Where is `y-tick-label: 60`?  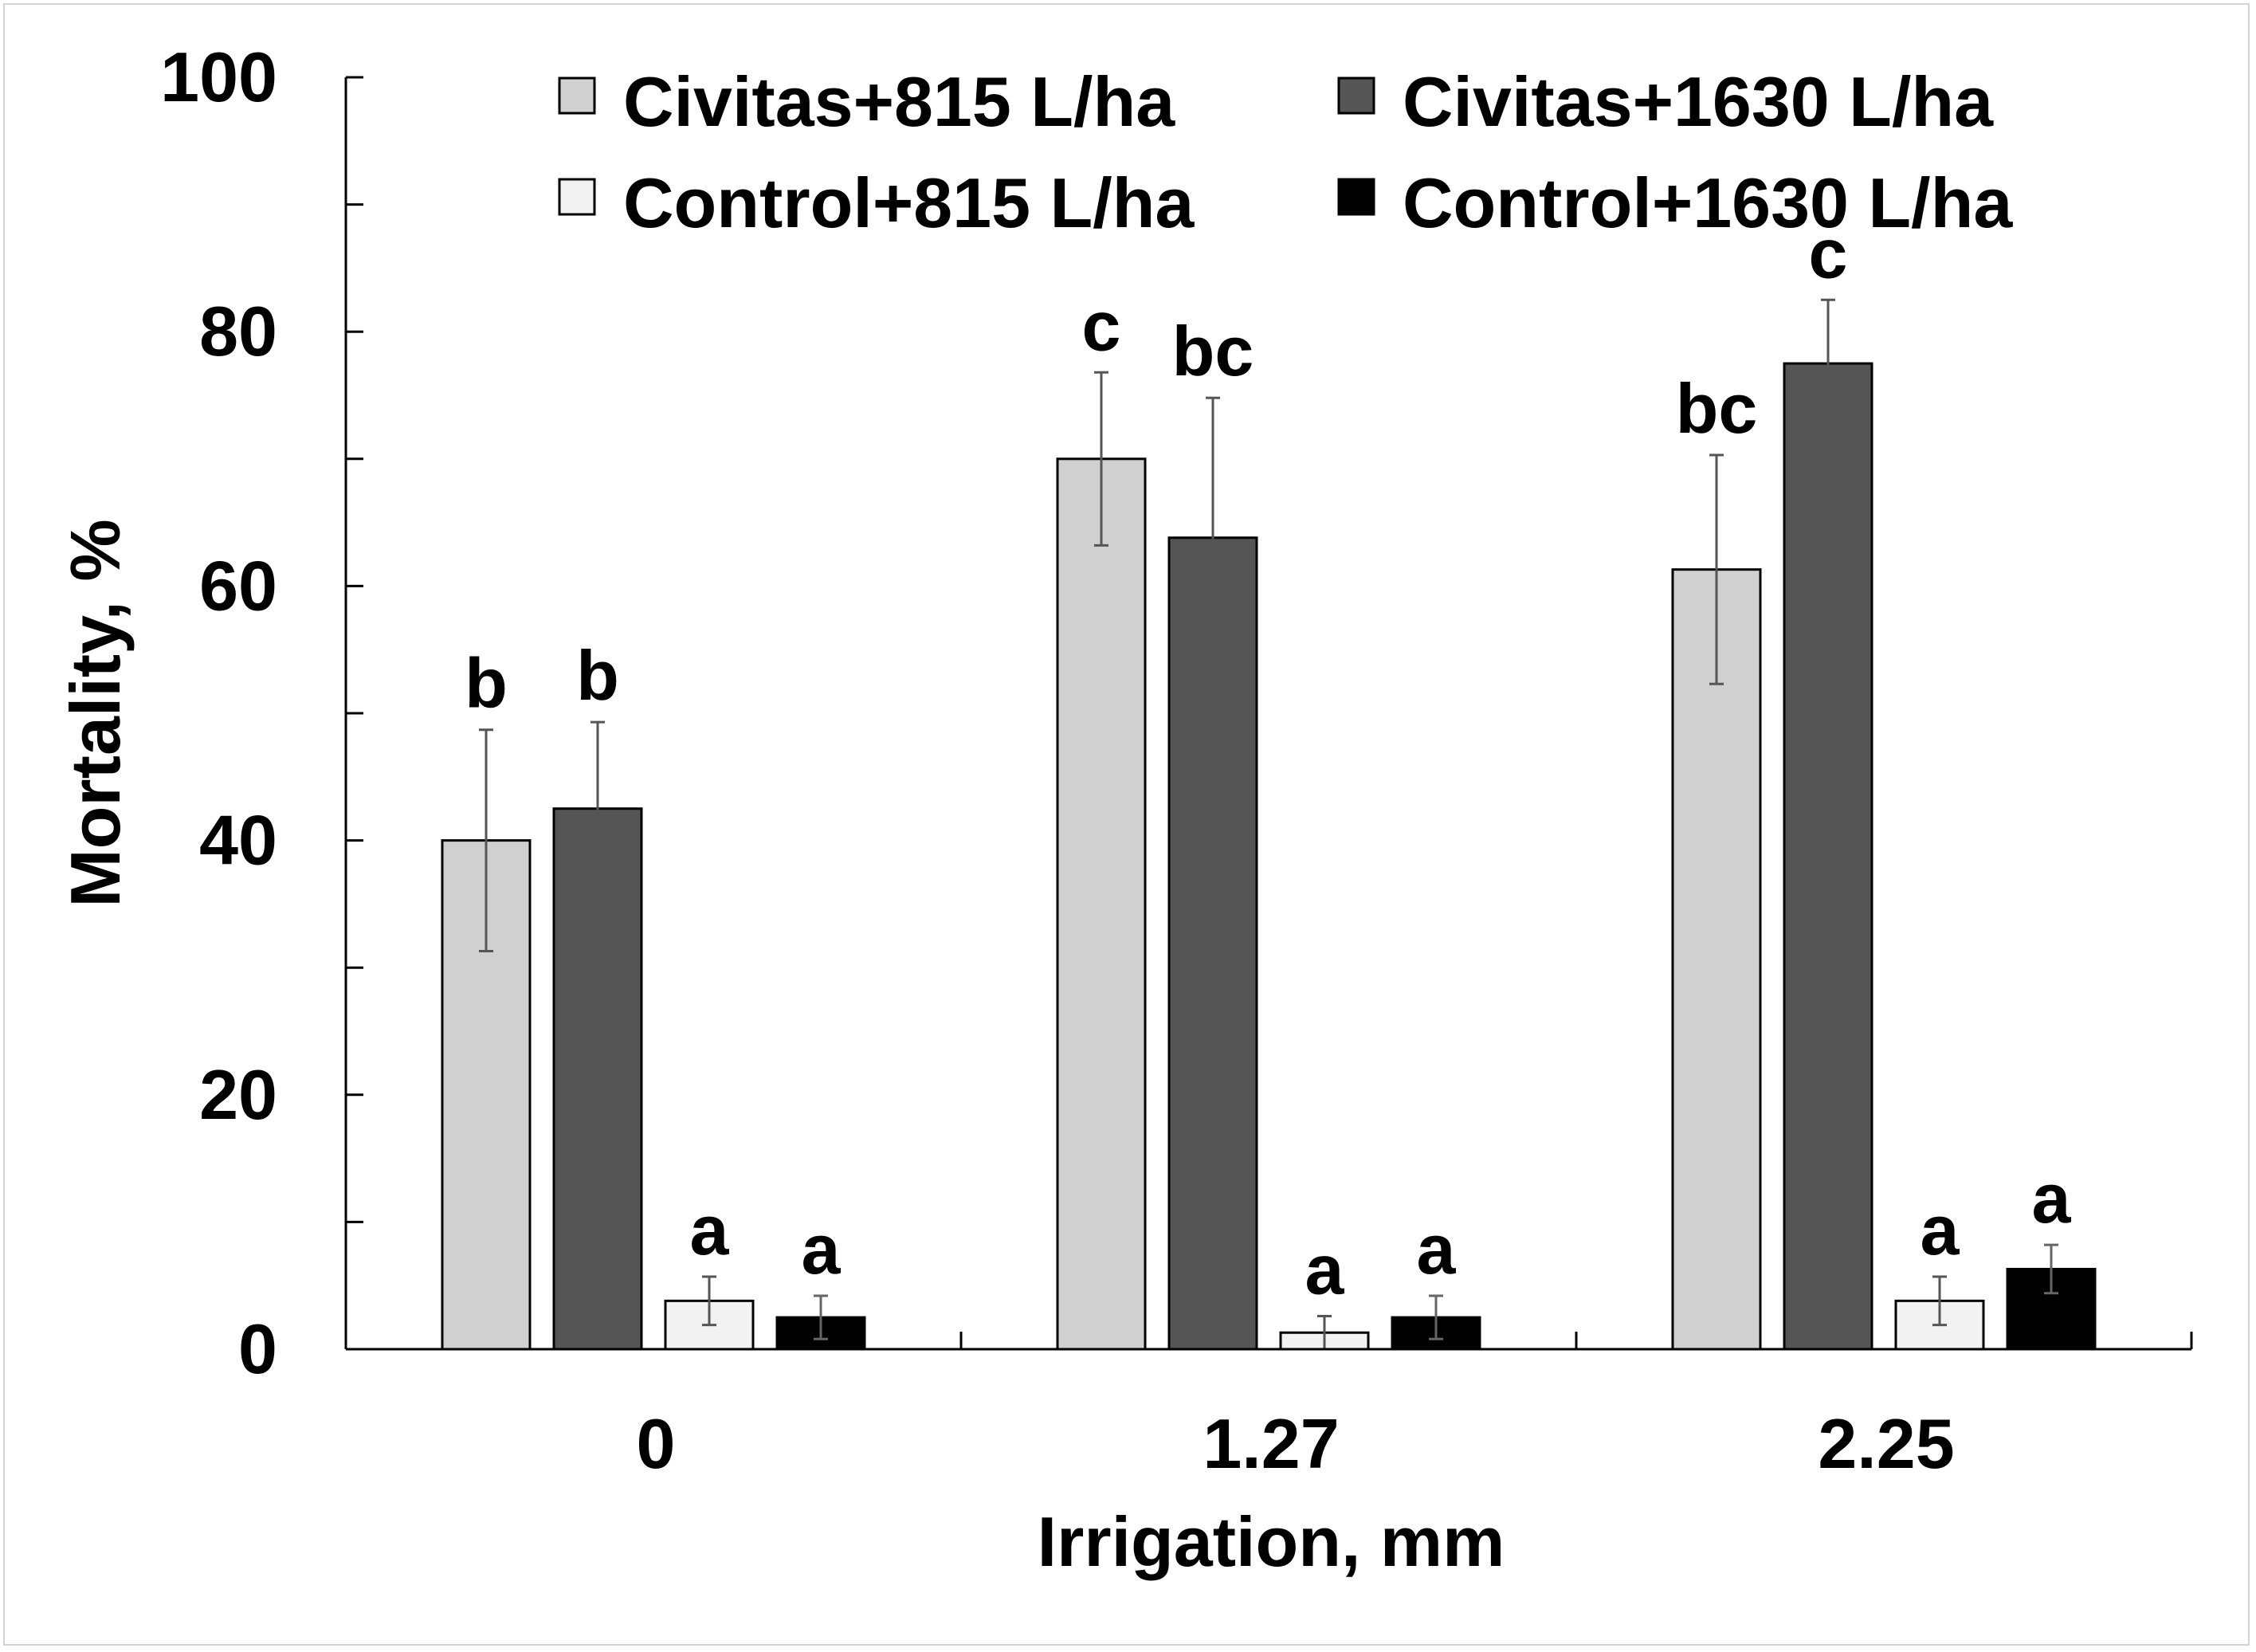
y-tick-label: 60 is located at coordinates (238, 585).